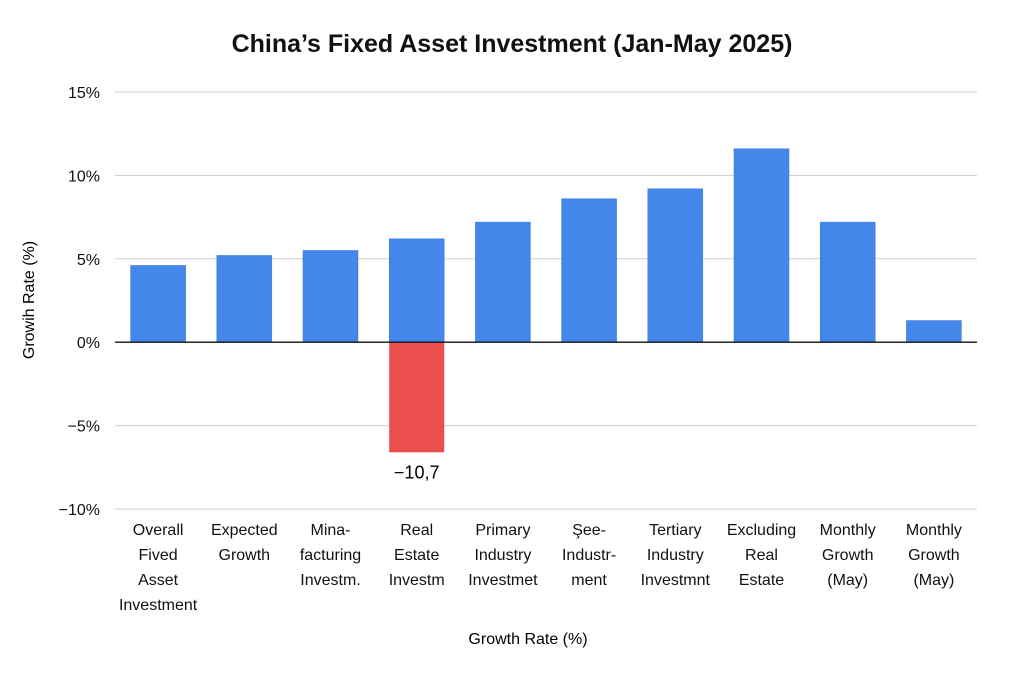 This screenshot has height=683, width=1024. Describe the element at coordinates (330, 530) in the screenshot. I see `x-tick-label: Mina-` at that location.